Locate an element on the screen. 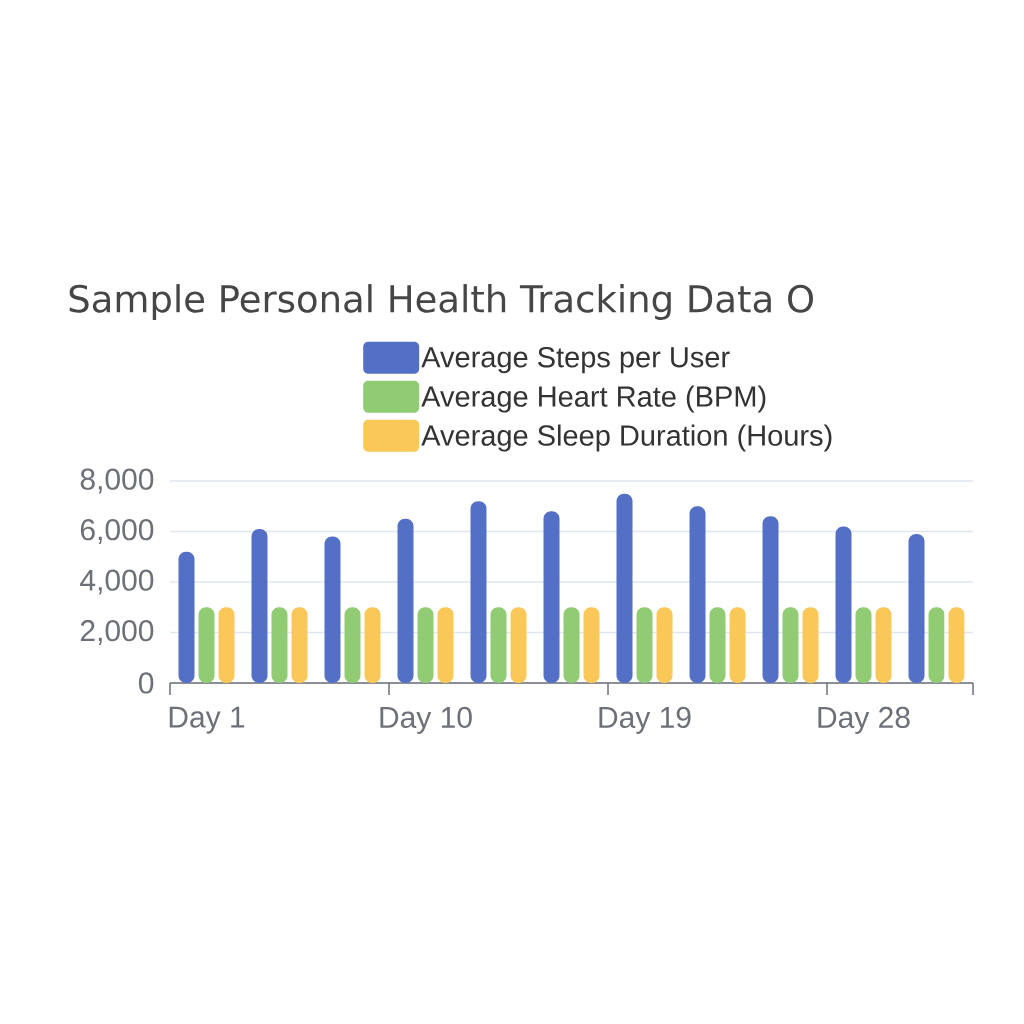 Image resolution: width=1024 pixels, height=1024 pixels. y-tick-label: 4,000 is located at coordinates (117, 582).